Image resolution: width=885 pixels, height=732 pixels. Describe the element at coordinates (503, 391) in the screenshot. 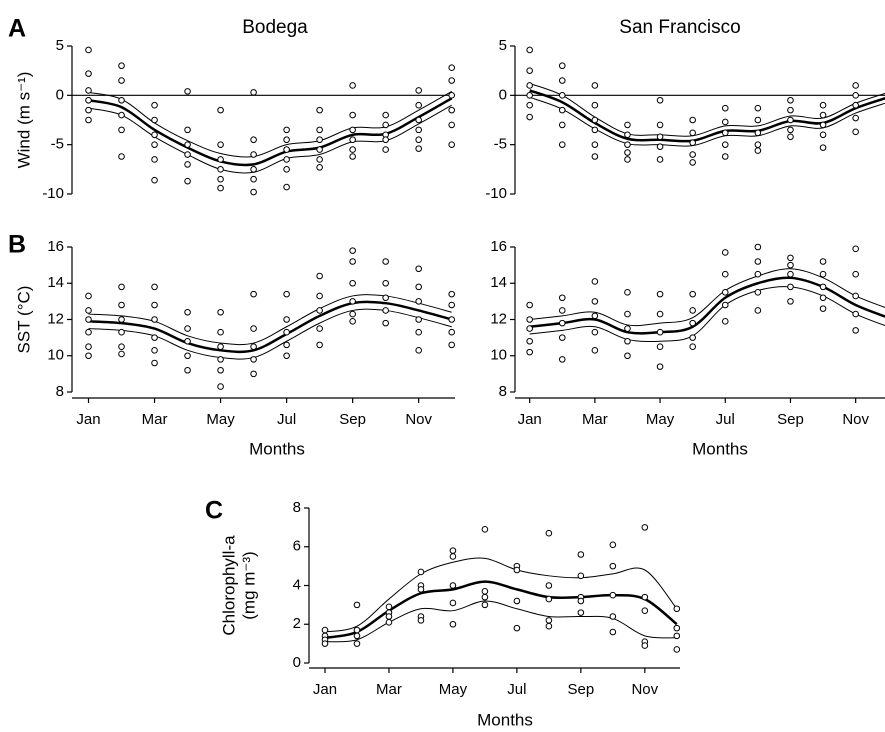

I see `y-tick-label: 8` at that location.